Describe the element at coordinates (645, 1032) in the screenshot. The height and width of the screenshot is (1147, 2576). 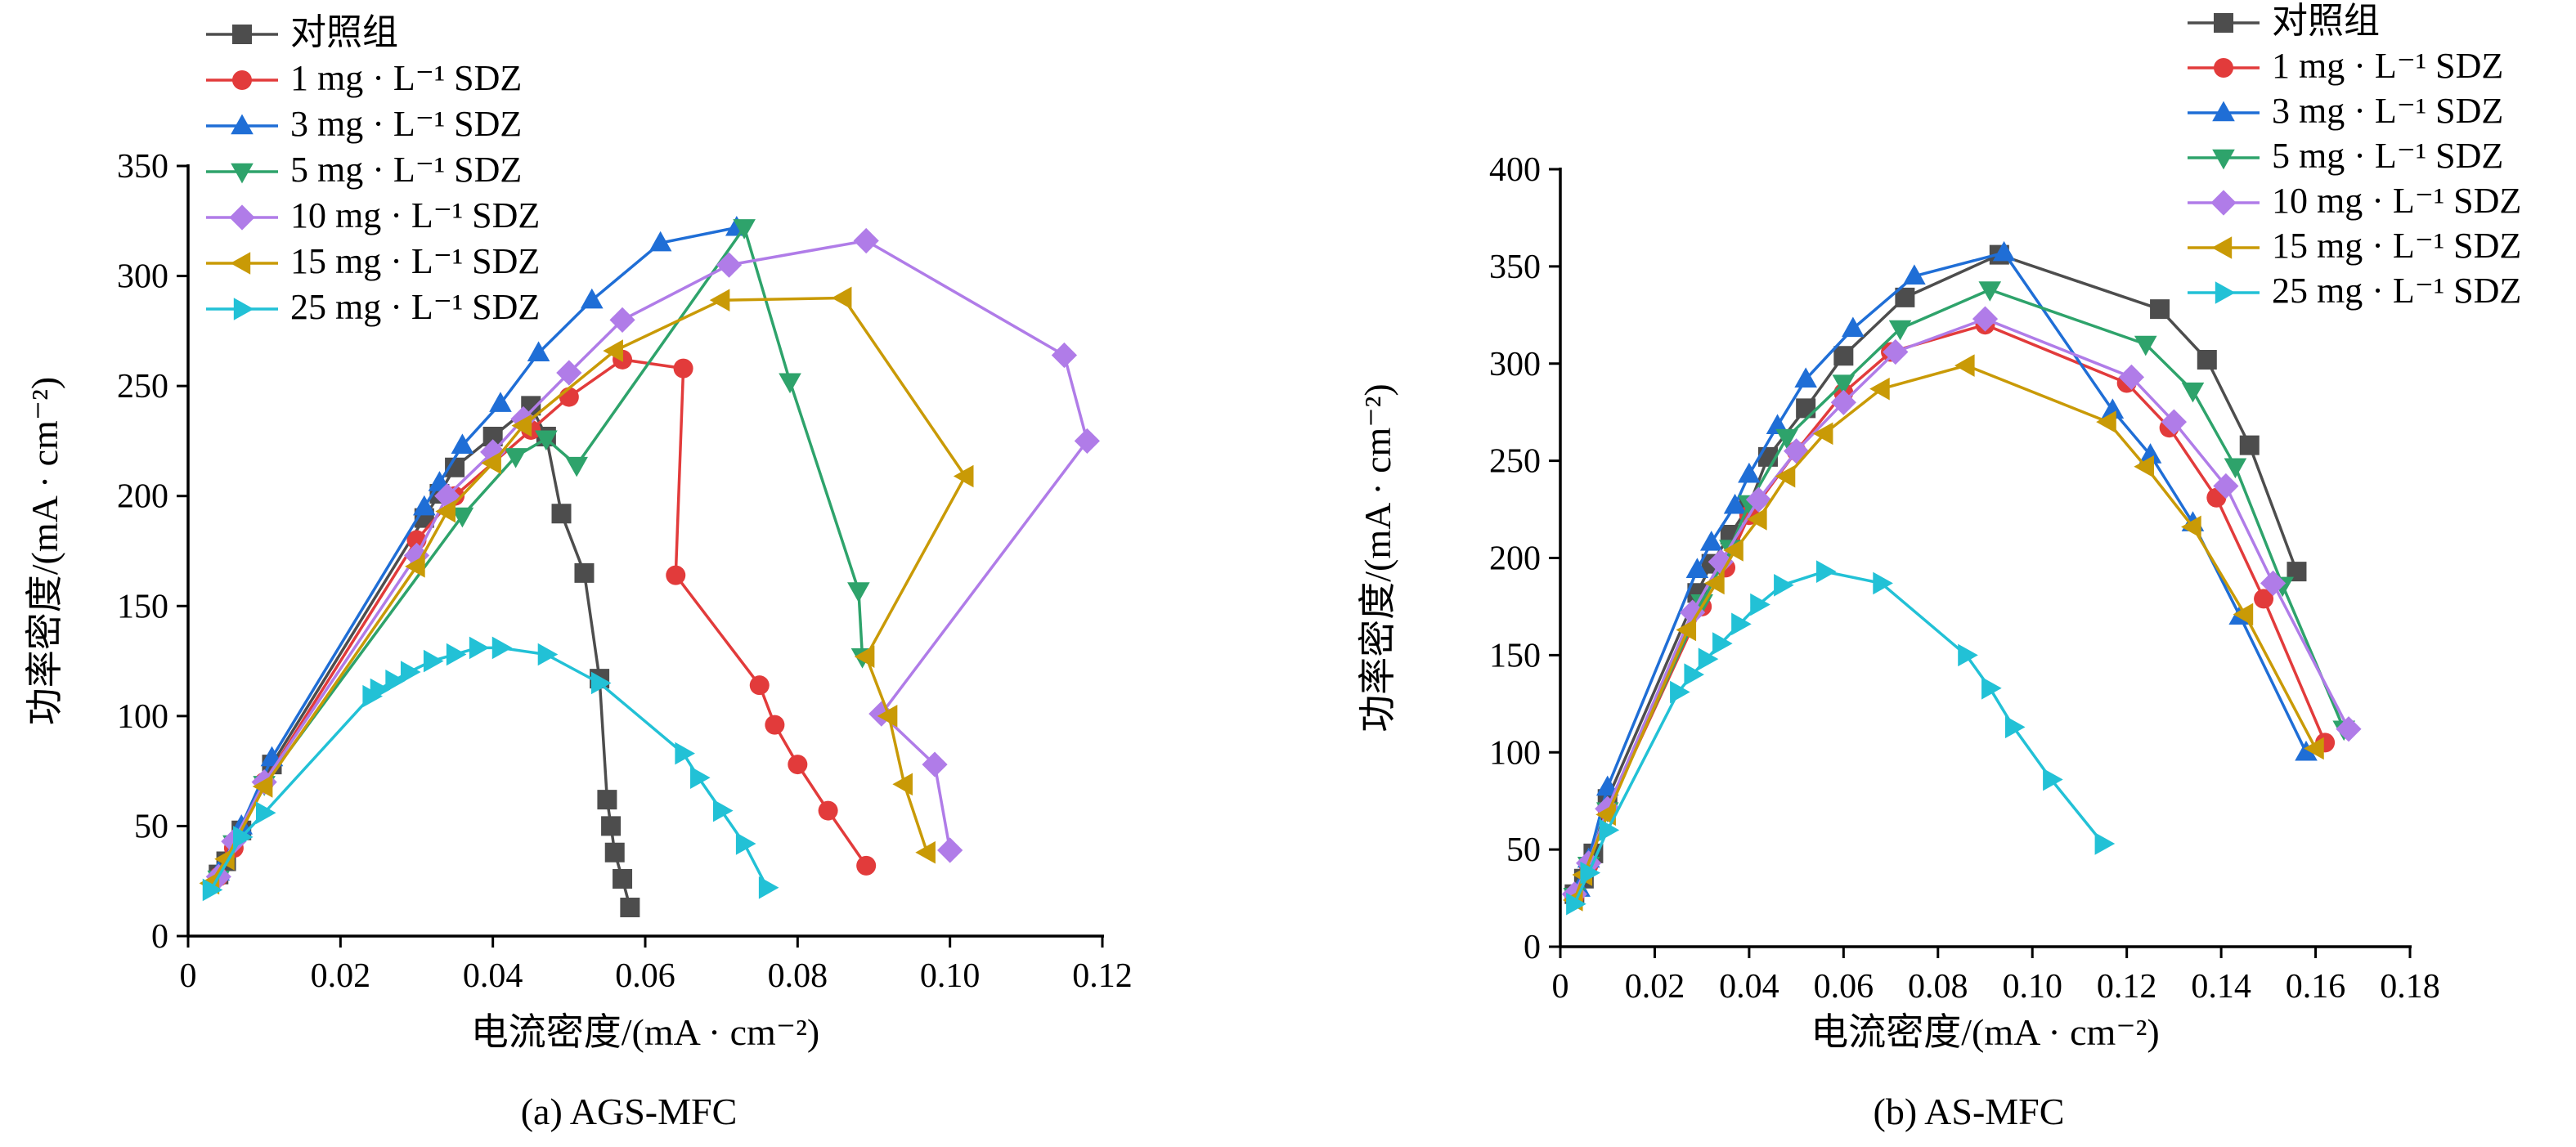
I see `x-axis-title: 电流密度/(mA · cm⁻²)` at that location.